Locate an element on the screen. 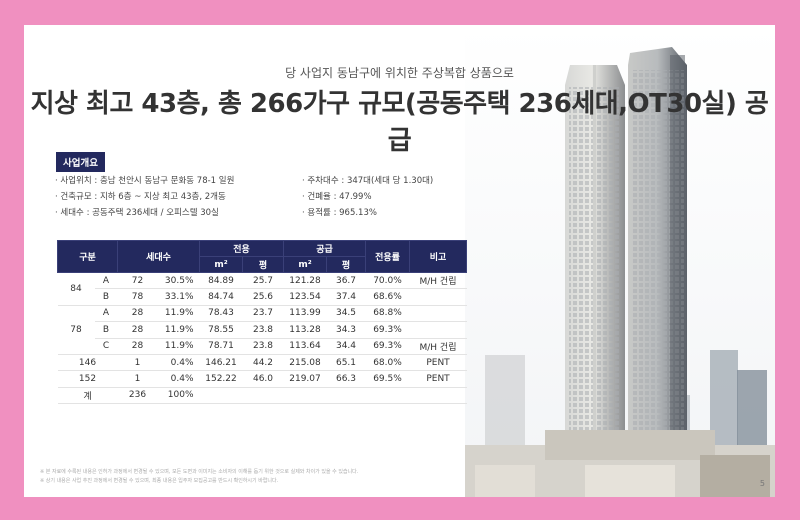 This screenshot has height=520, width=800. table-row: B 78 33.1% 84.74 25.6 123.54 37.4 68.6% is located at coordinates (262, 297).